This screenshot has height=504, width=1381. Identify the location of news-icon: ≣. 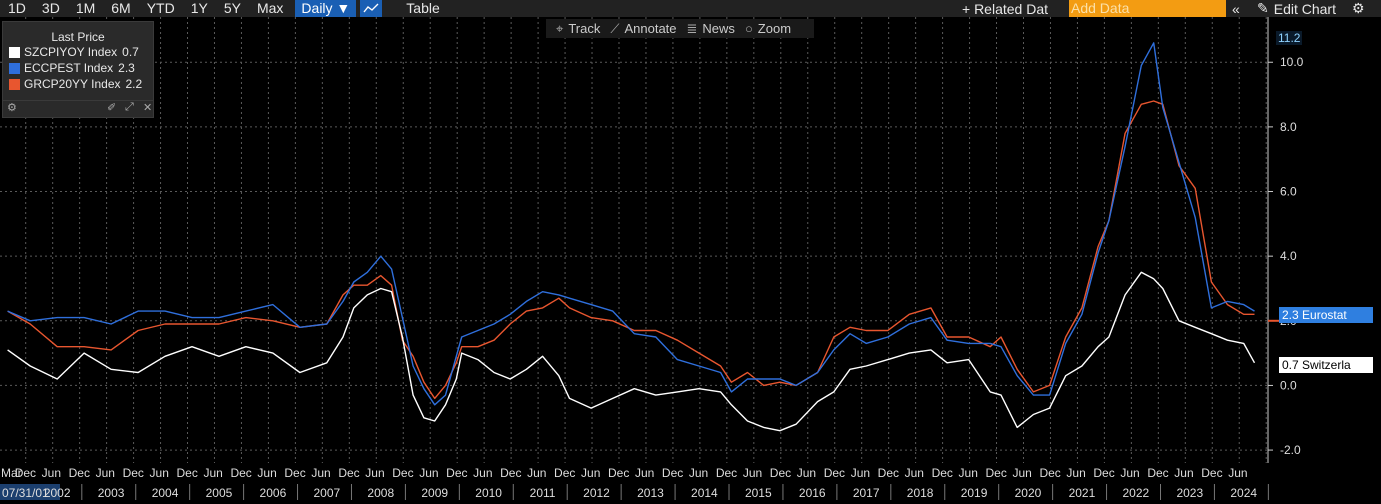
(692, 28).